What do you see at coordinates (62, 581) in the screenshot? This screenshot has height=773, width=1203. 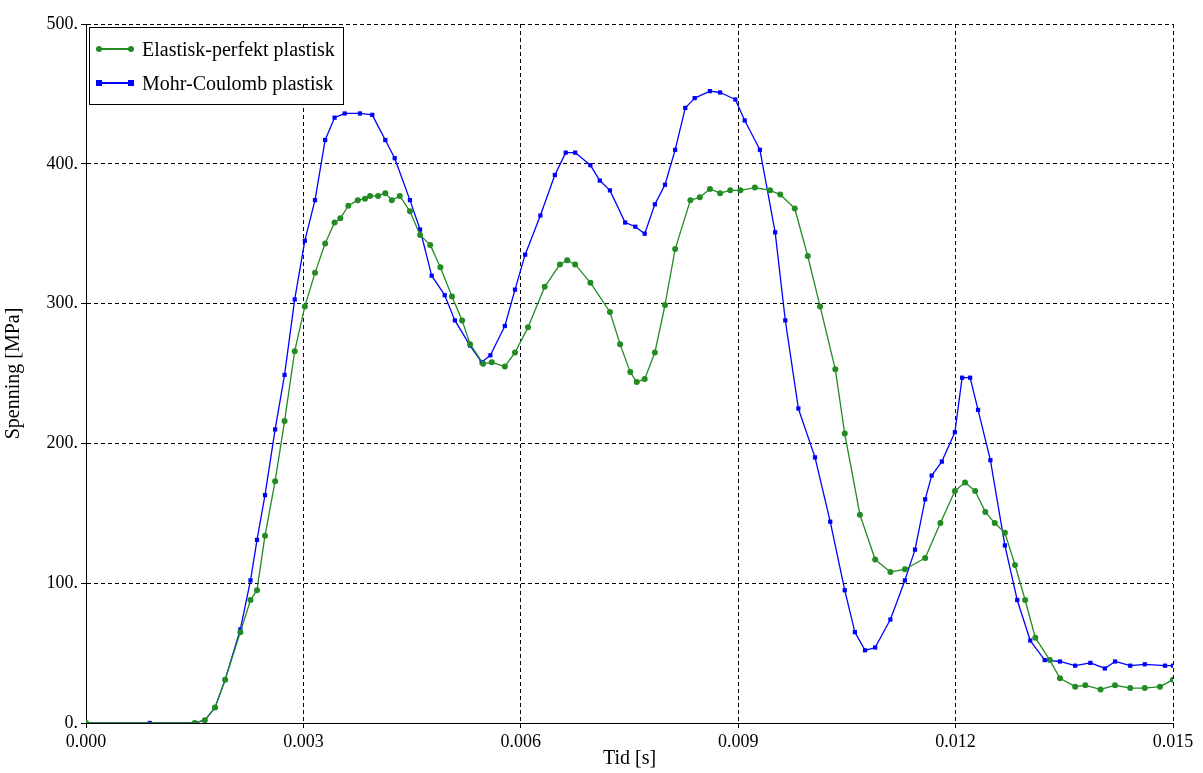 I see `y-tick-label: 100.` at bounding box center [62, 581].